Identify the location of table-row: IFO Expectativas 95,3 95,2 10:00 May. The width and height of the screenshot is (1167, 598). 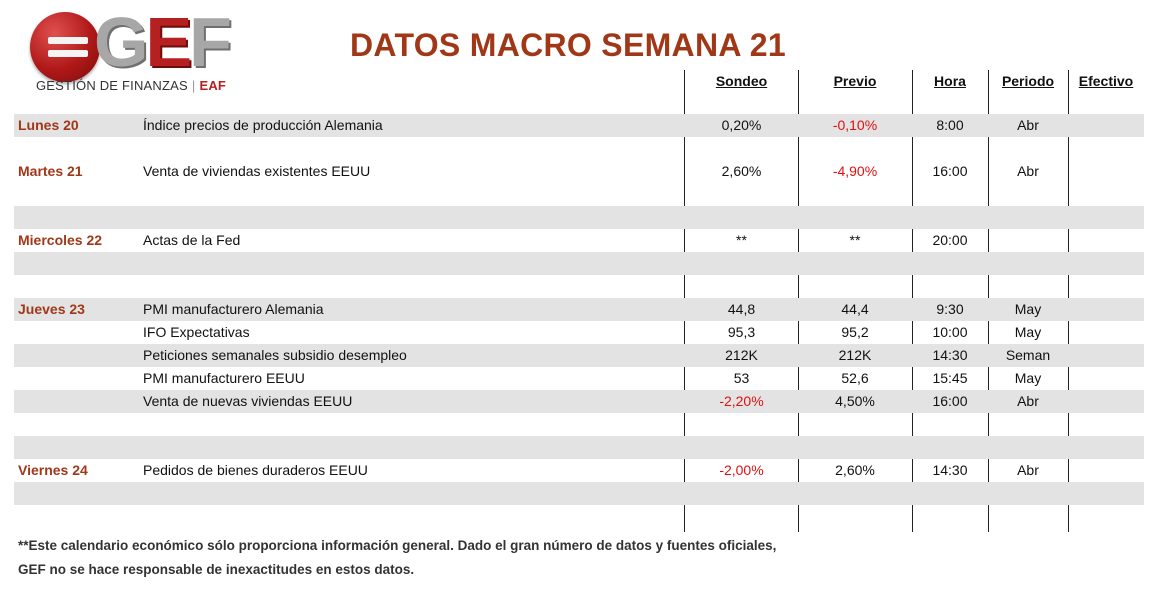
(579, 332).